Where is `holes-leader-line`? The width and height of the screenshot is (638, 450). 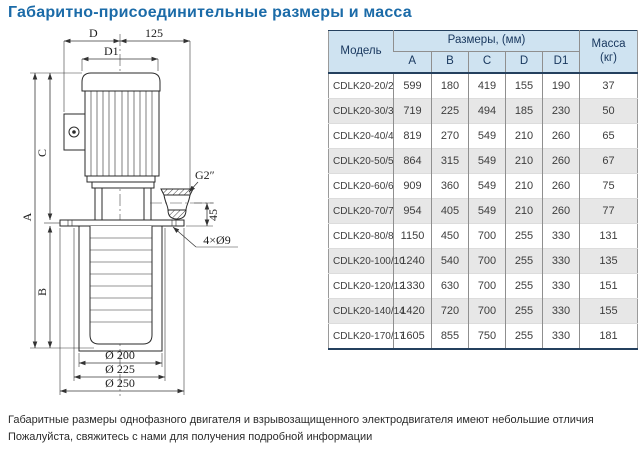
holes-leader-line is located at coordinates (184, 237).